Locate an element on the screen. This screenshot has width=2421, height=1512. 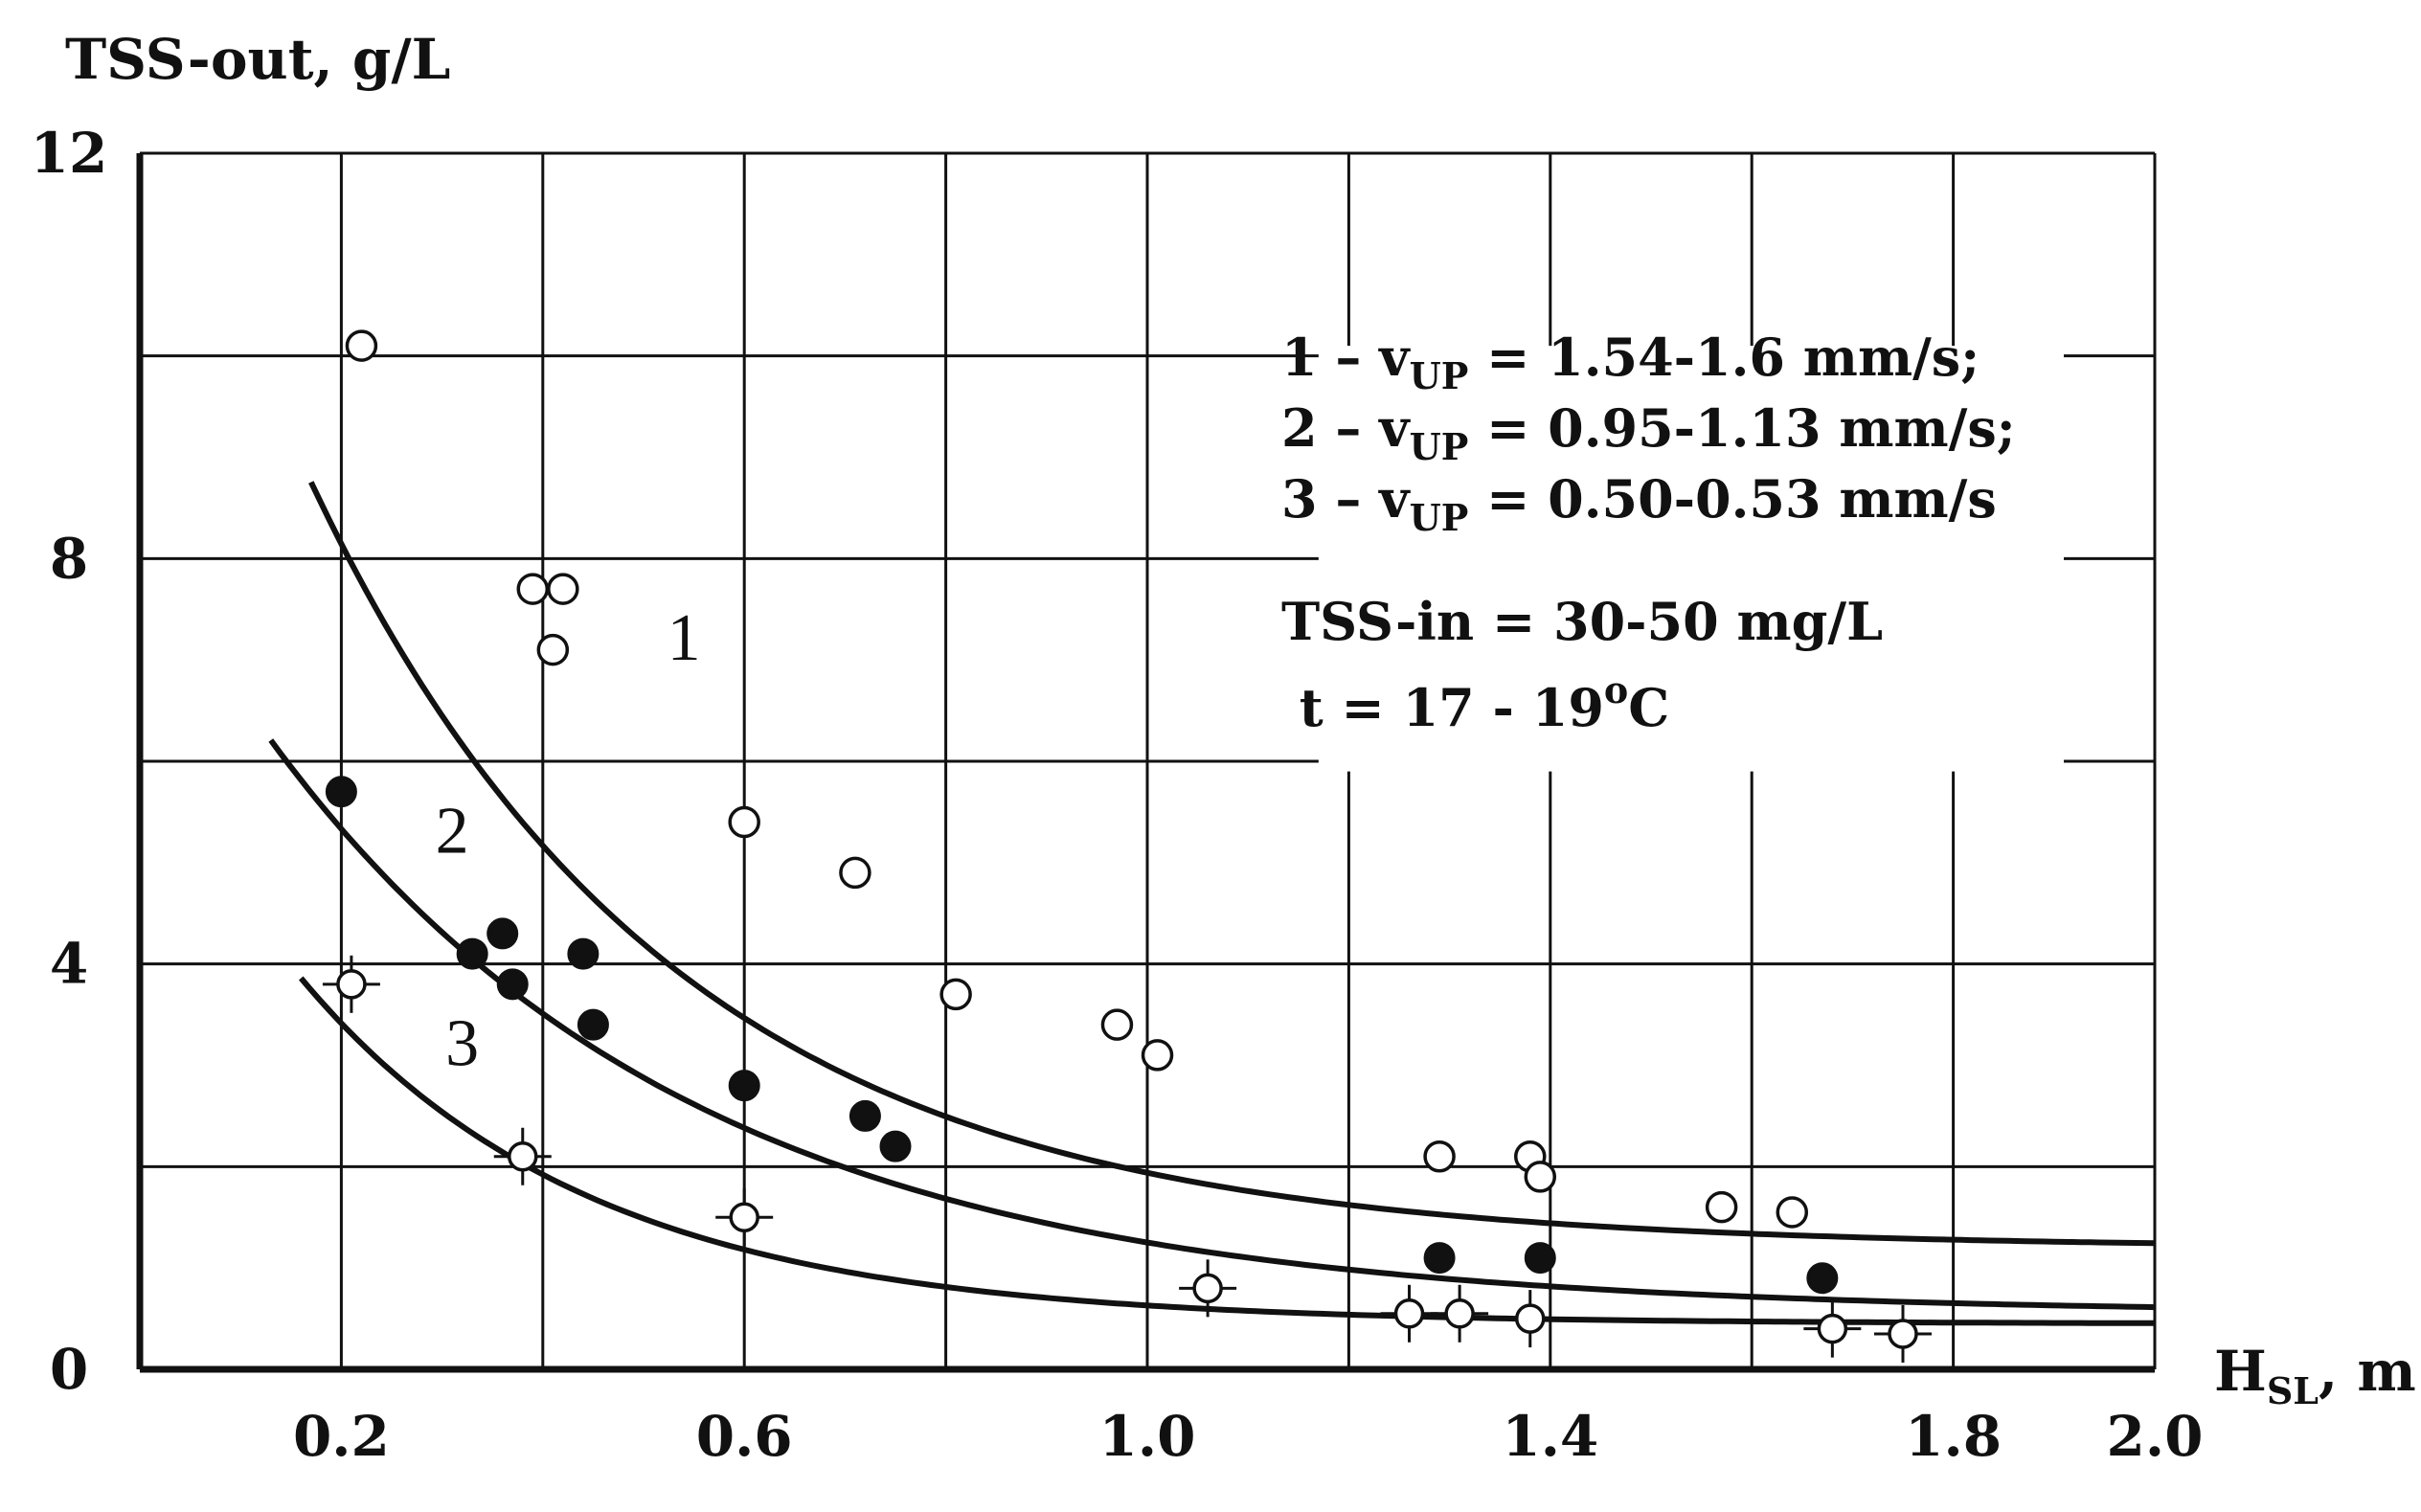
y-tick-label: 8 is located at coordinates (69, 558).